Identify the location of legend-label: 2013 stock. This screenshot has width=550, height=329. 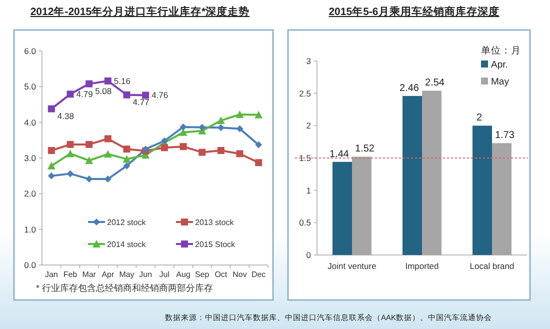
(215, 222).